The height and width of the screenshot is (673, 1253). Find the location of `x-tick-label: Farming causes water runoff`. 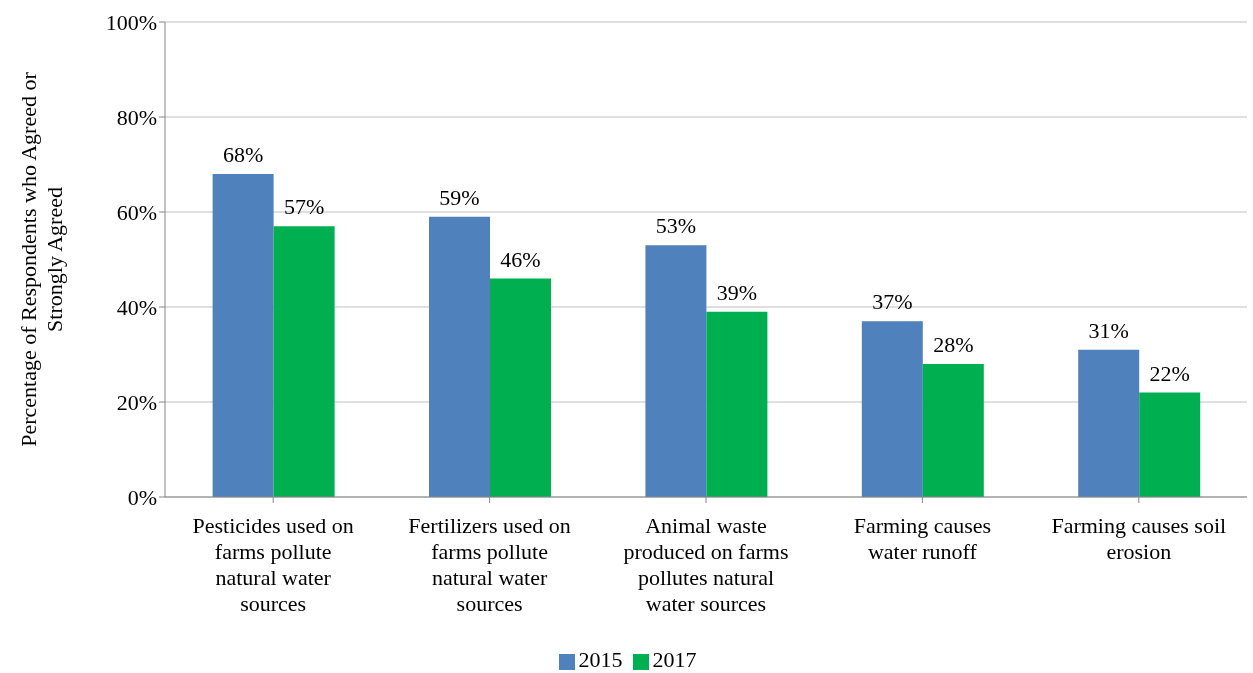

x-tick-label: Farming causes water runoff is located at coordinates (922, 538).